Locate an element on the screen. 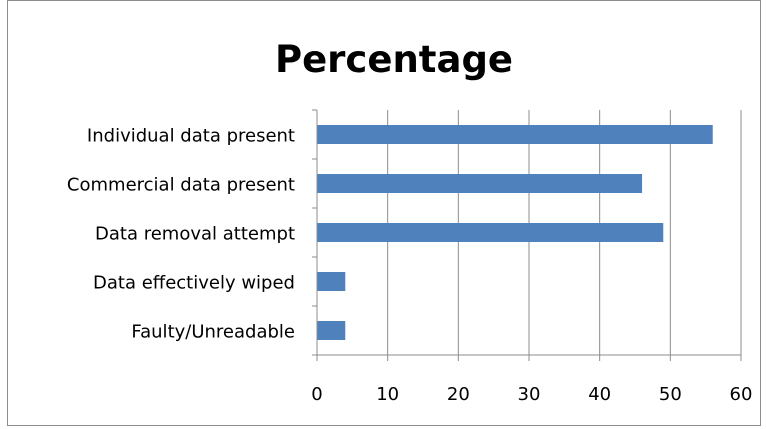 Image resolution: width=767 pixels, height=429 pixels. category-label-3: Data effectively wiped is located at coordinates (194, 283).